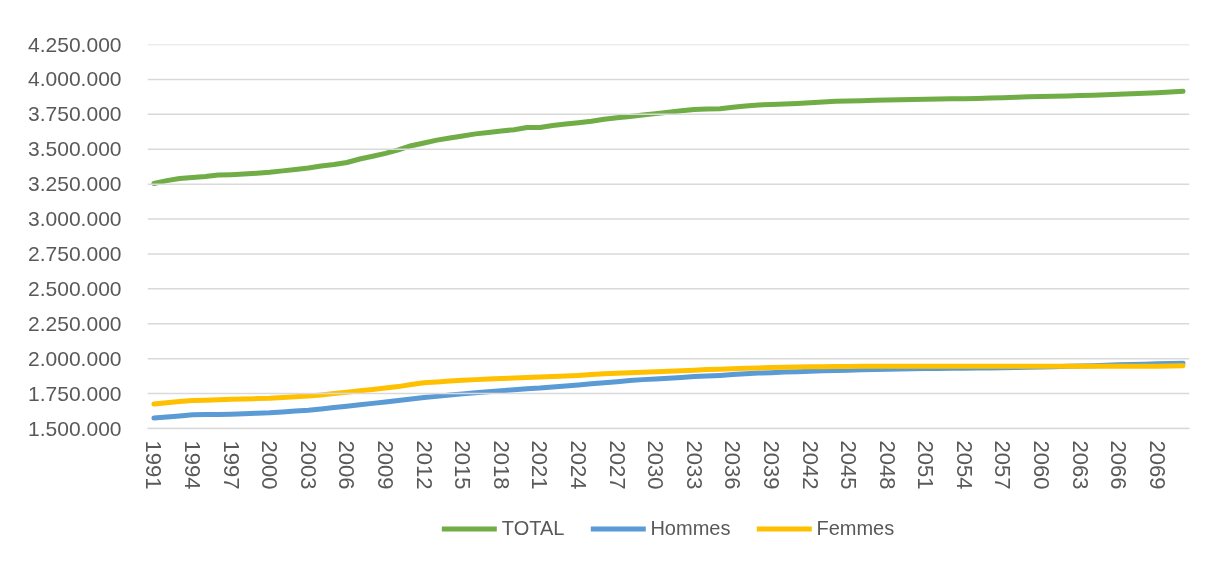  What do you see at coordinates (75, 323) in the screenshot?
I see `y-tick-label: 2.250.000` at bounding box center [75, 323].